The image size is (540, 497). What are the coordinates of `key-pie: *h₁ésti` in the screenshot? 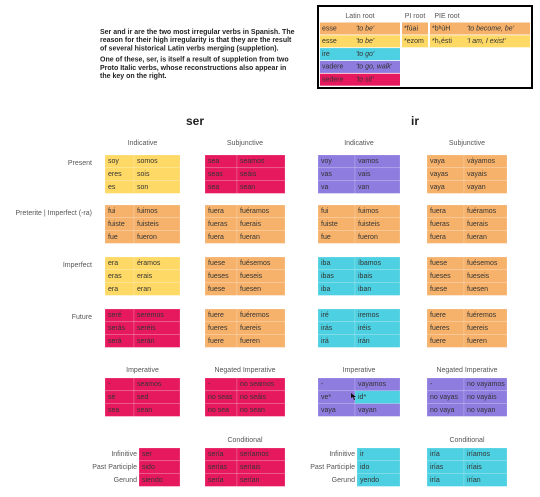 It's located at (442, 41).